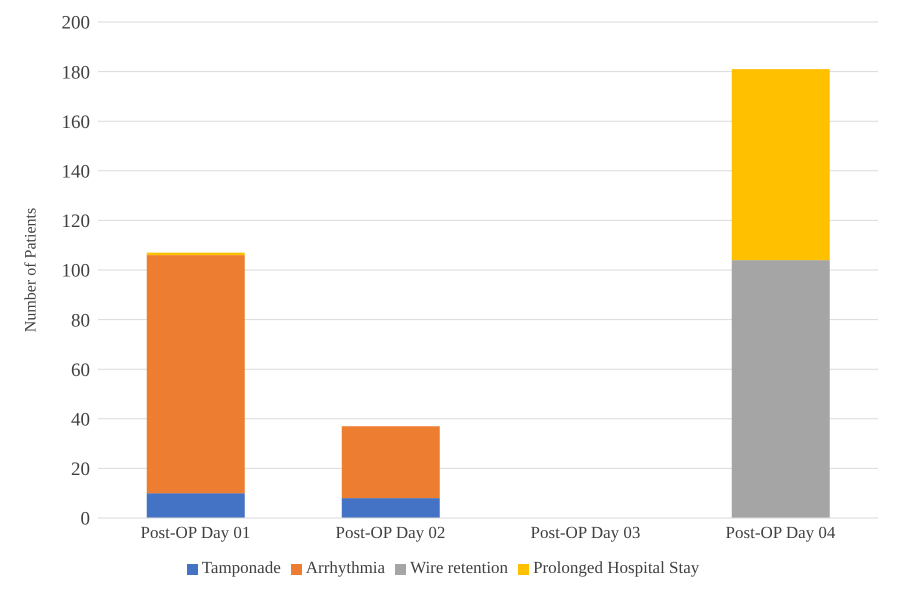  Describe the element at coordinates (76, 271) in the screenshot. I see `y-tick-label: 100` at that location.